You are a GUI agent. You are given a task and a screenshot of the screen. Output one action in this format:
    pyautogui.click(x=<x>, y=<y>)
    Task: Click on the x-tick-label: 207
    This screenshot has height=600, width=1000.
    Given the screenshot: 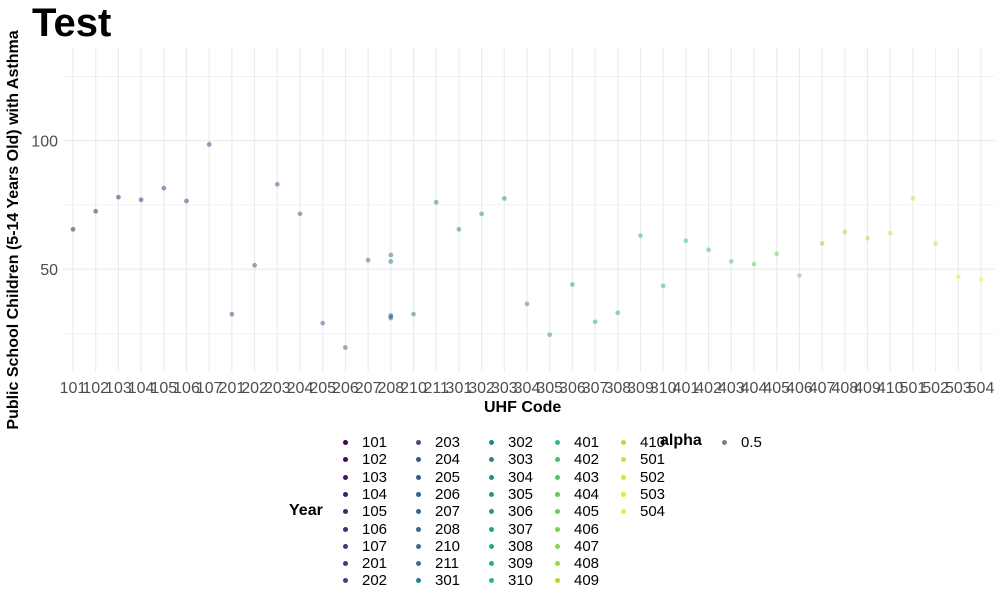 What is the action you would take?
    pyautogui.click(x=368, y=388)
    